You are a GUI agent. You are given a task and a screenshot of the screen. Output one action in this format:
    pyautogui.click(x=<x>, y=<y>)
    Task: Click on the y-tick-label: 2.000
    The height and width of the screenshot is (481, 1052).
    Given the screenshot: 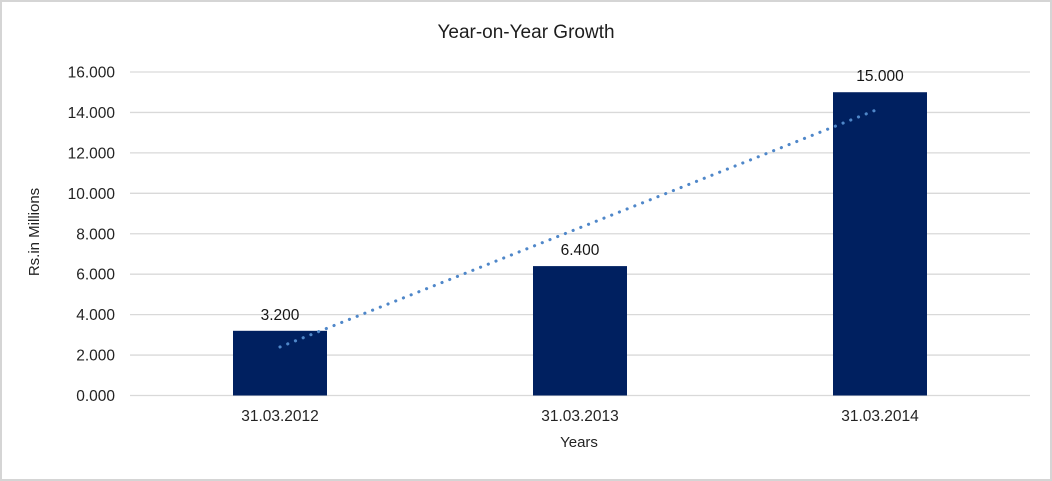 What is the action you would take?
    pyautogui.click(x=95, y=356)
    